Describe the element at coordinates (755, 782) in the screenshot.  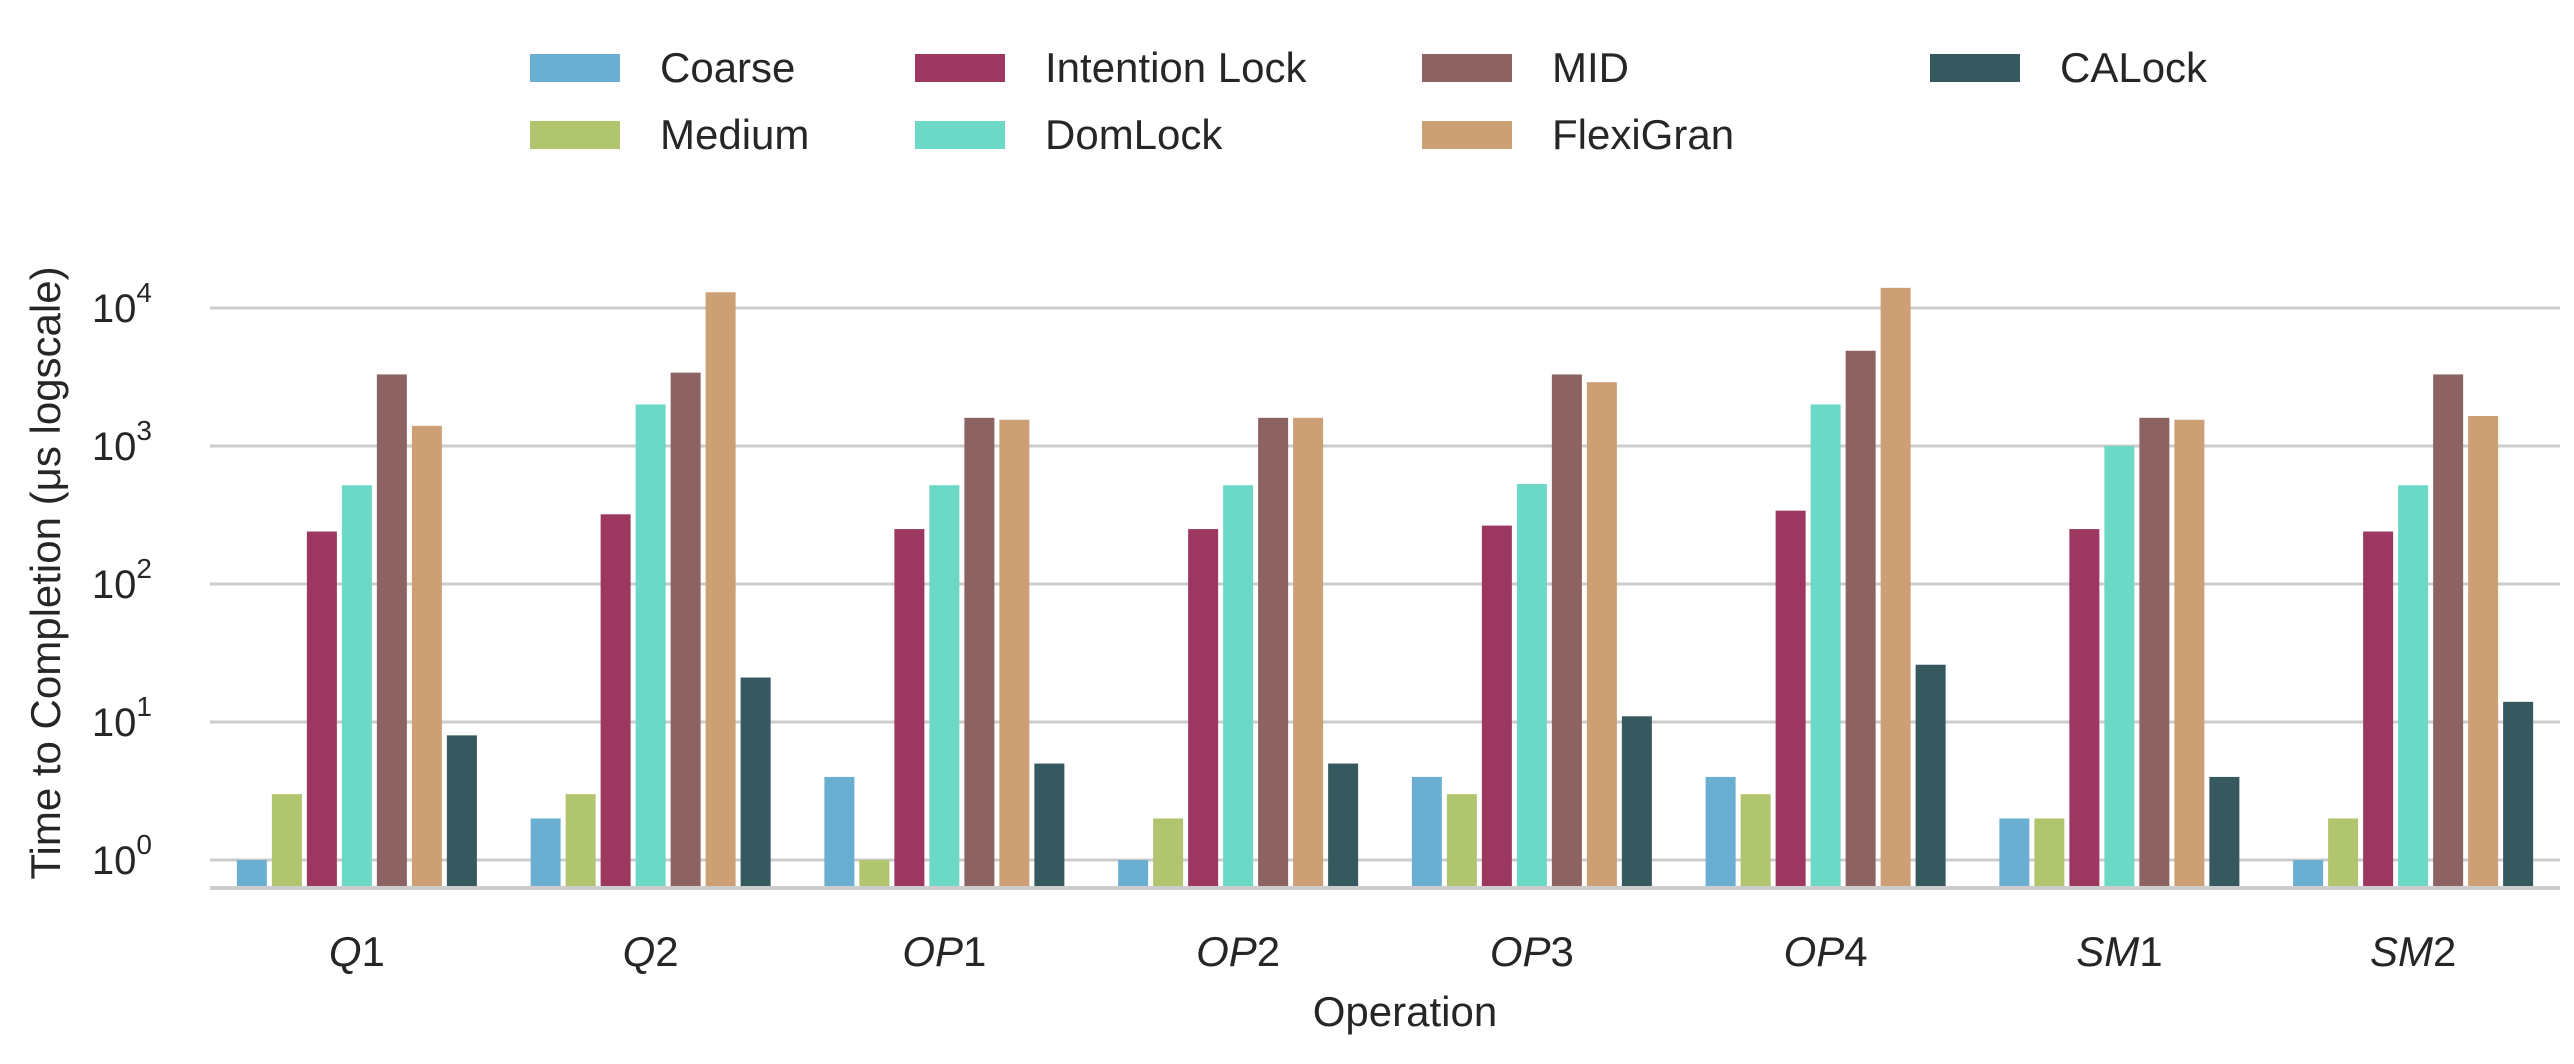
I see `bar-calock-q2` at that location.